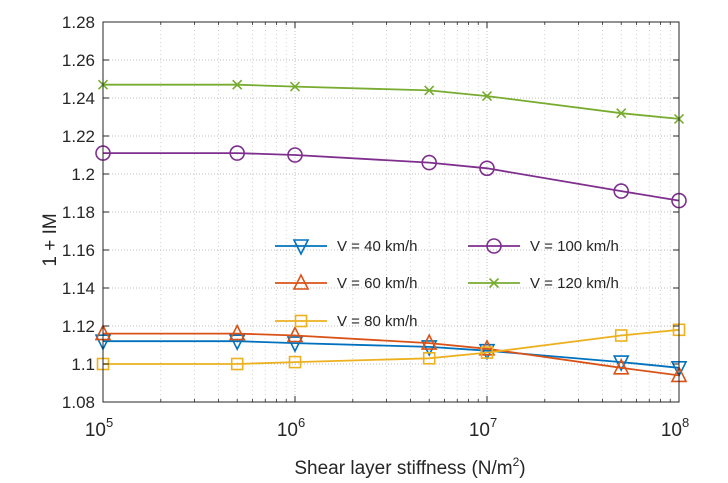 The width and height of the screenshot is (728, 483). I want to click on y-tick-label: 1.1, so click(83, 364).